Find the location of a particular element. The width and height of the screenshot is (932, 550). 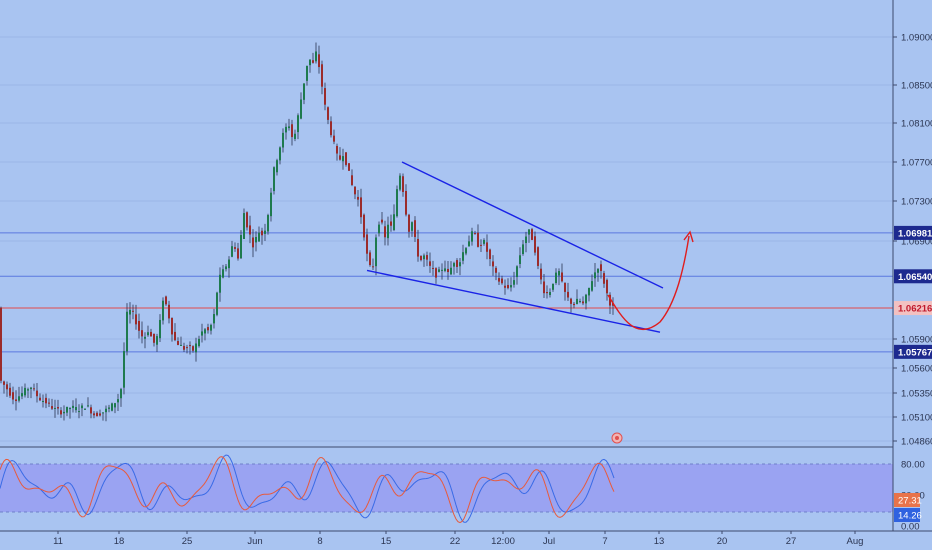

time-tick-label: 13 is located at coordinates (659, 541).